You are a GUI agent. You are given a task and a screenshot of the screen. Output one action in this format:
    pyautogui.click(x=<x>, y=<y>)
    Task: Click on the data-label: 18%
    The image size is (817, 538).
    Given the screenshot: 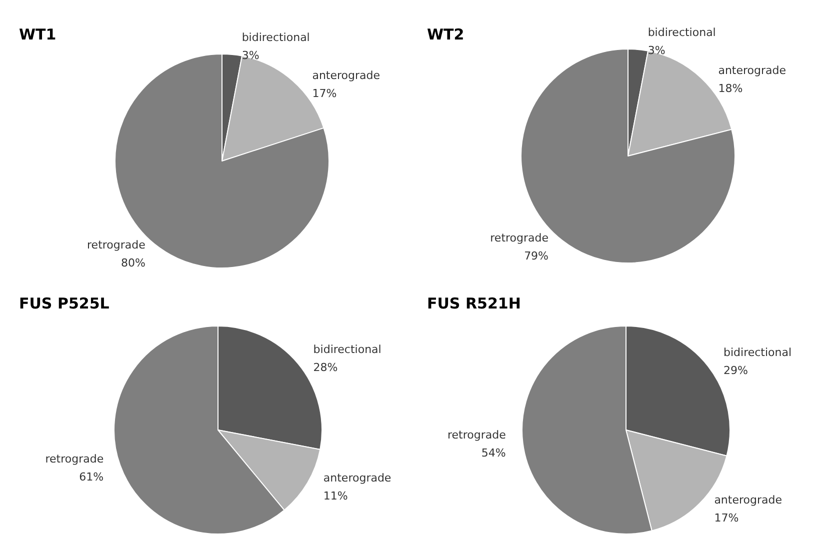 What is the action you would take?
    pyautogui.click(x=730, y=89)
    